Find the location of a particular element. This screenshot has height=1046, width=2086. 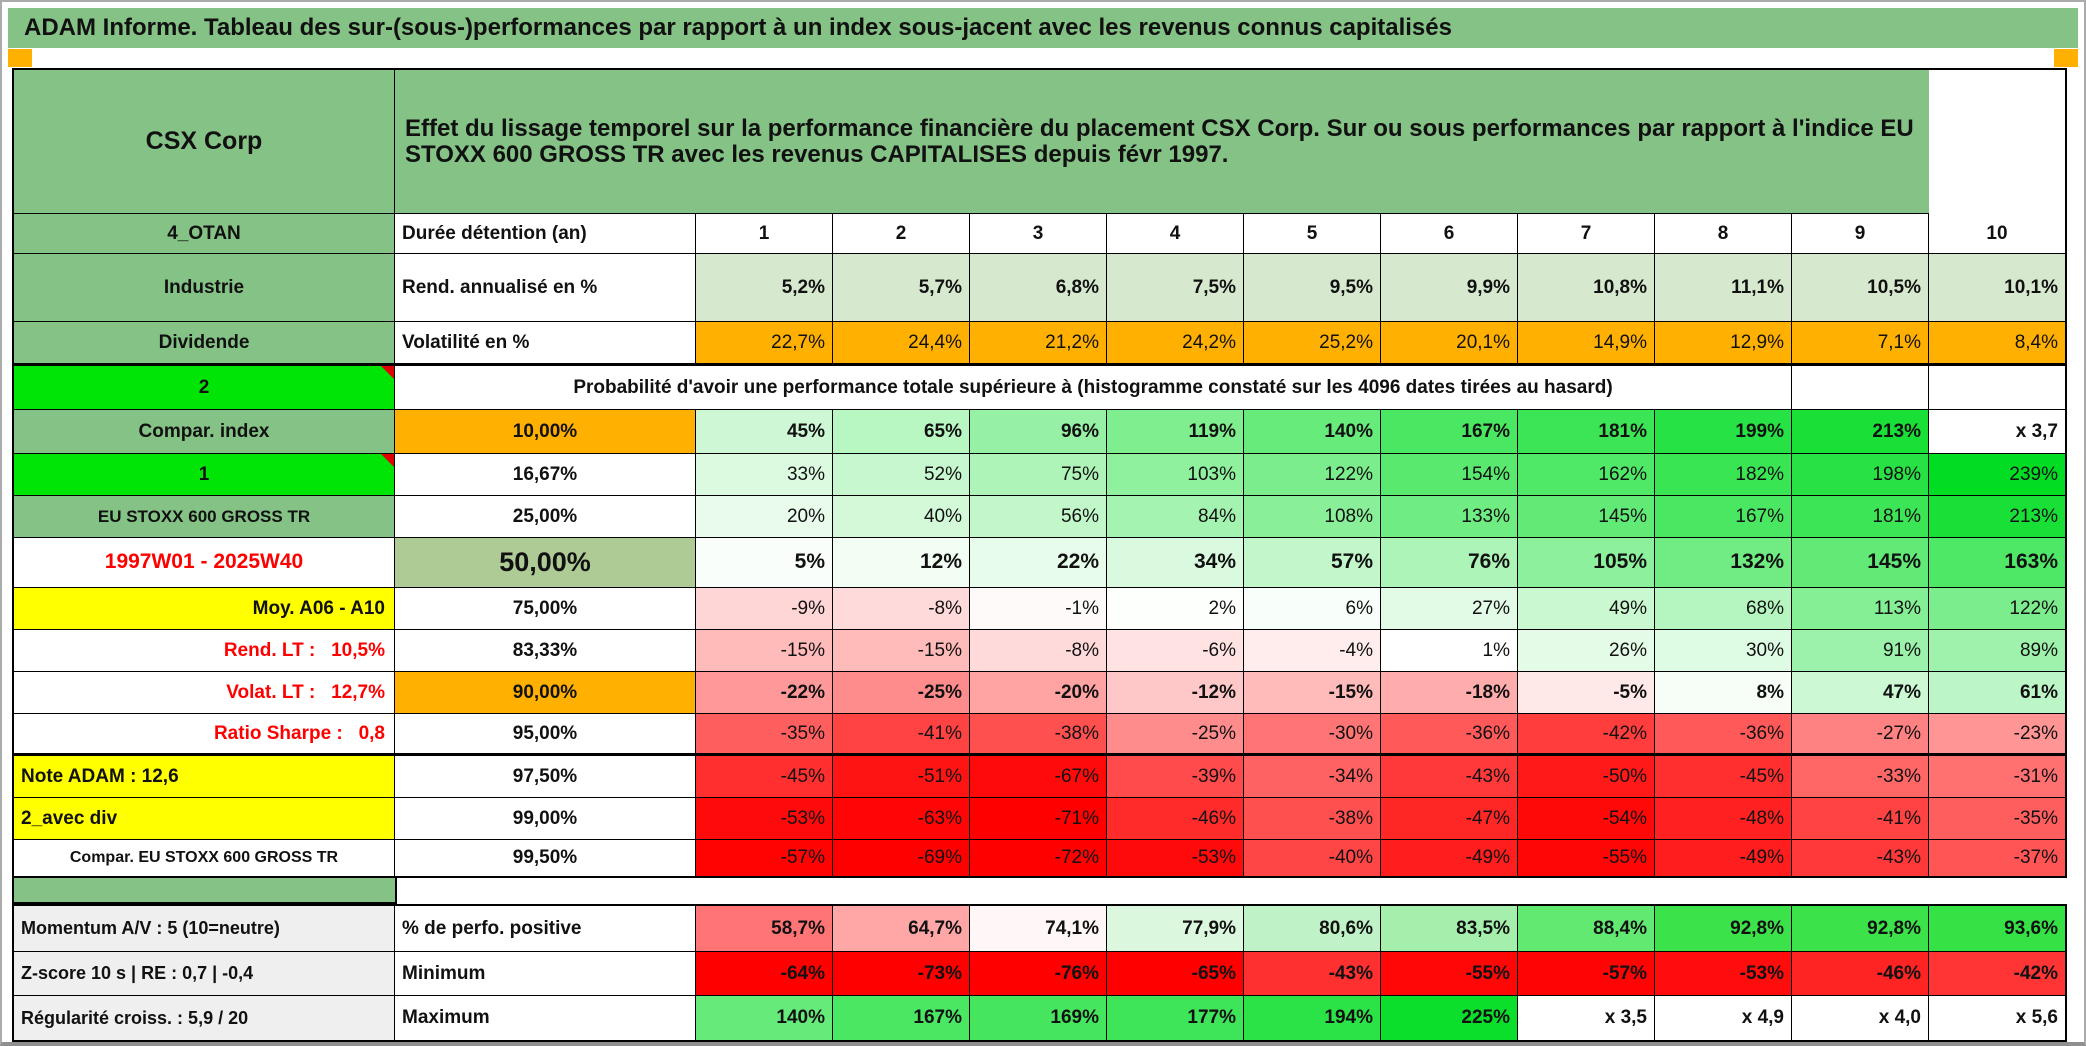

matrix-cell: 133% is located at coordinates (1449, 517).